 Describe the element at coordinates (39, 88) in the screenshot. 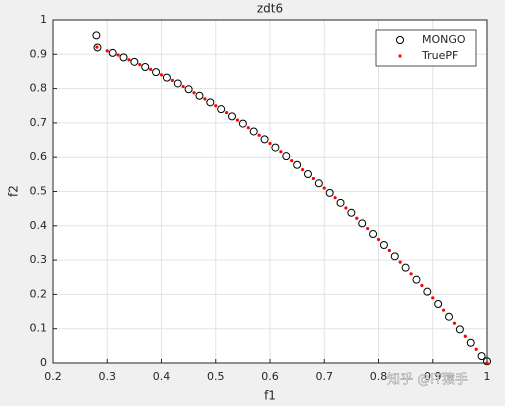

I see `y-tick-label: 0.8` at that location.